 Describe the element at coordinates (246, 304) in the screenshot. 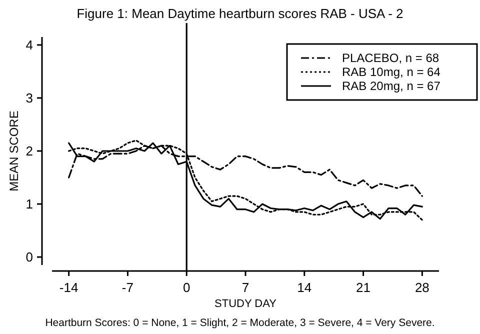

I see `x-axis-title: STUDY DAY` at that location.